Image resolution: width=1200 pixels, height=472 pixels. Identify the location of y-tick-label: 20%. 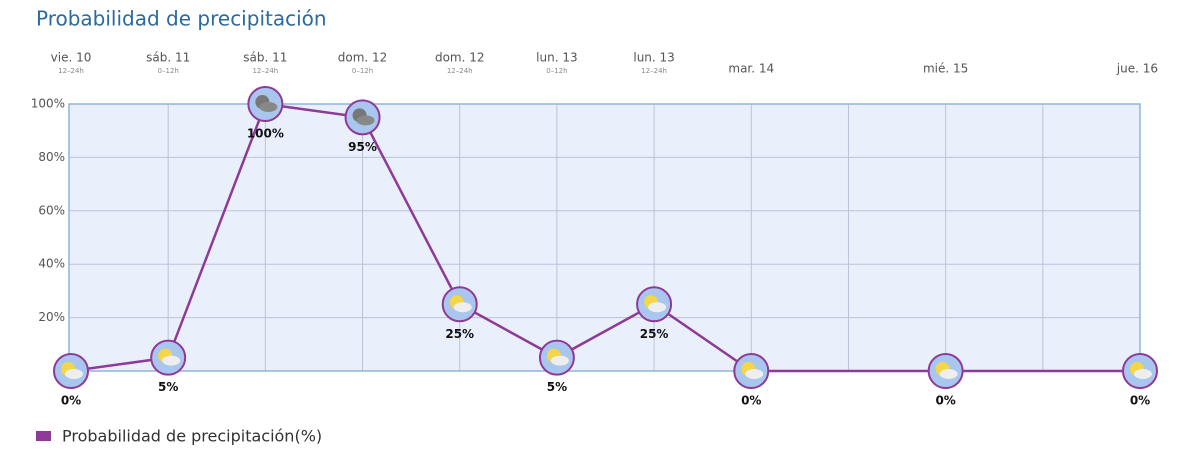
(51, 317).